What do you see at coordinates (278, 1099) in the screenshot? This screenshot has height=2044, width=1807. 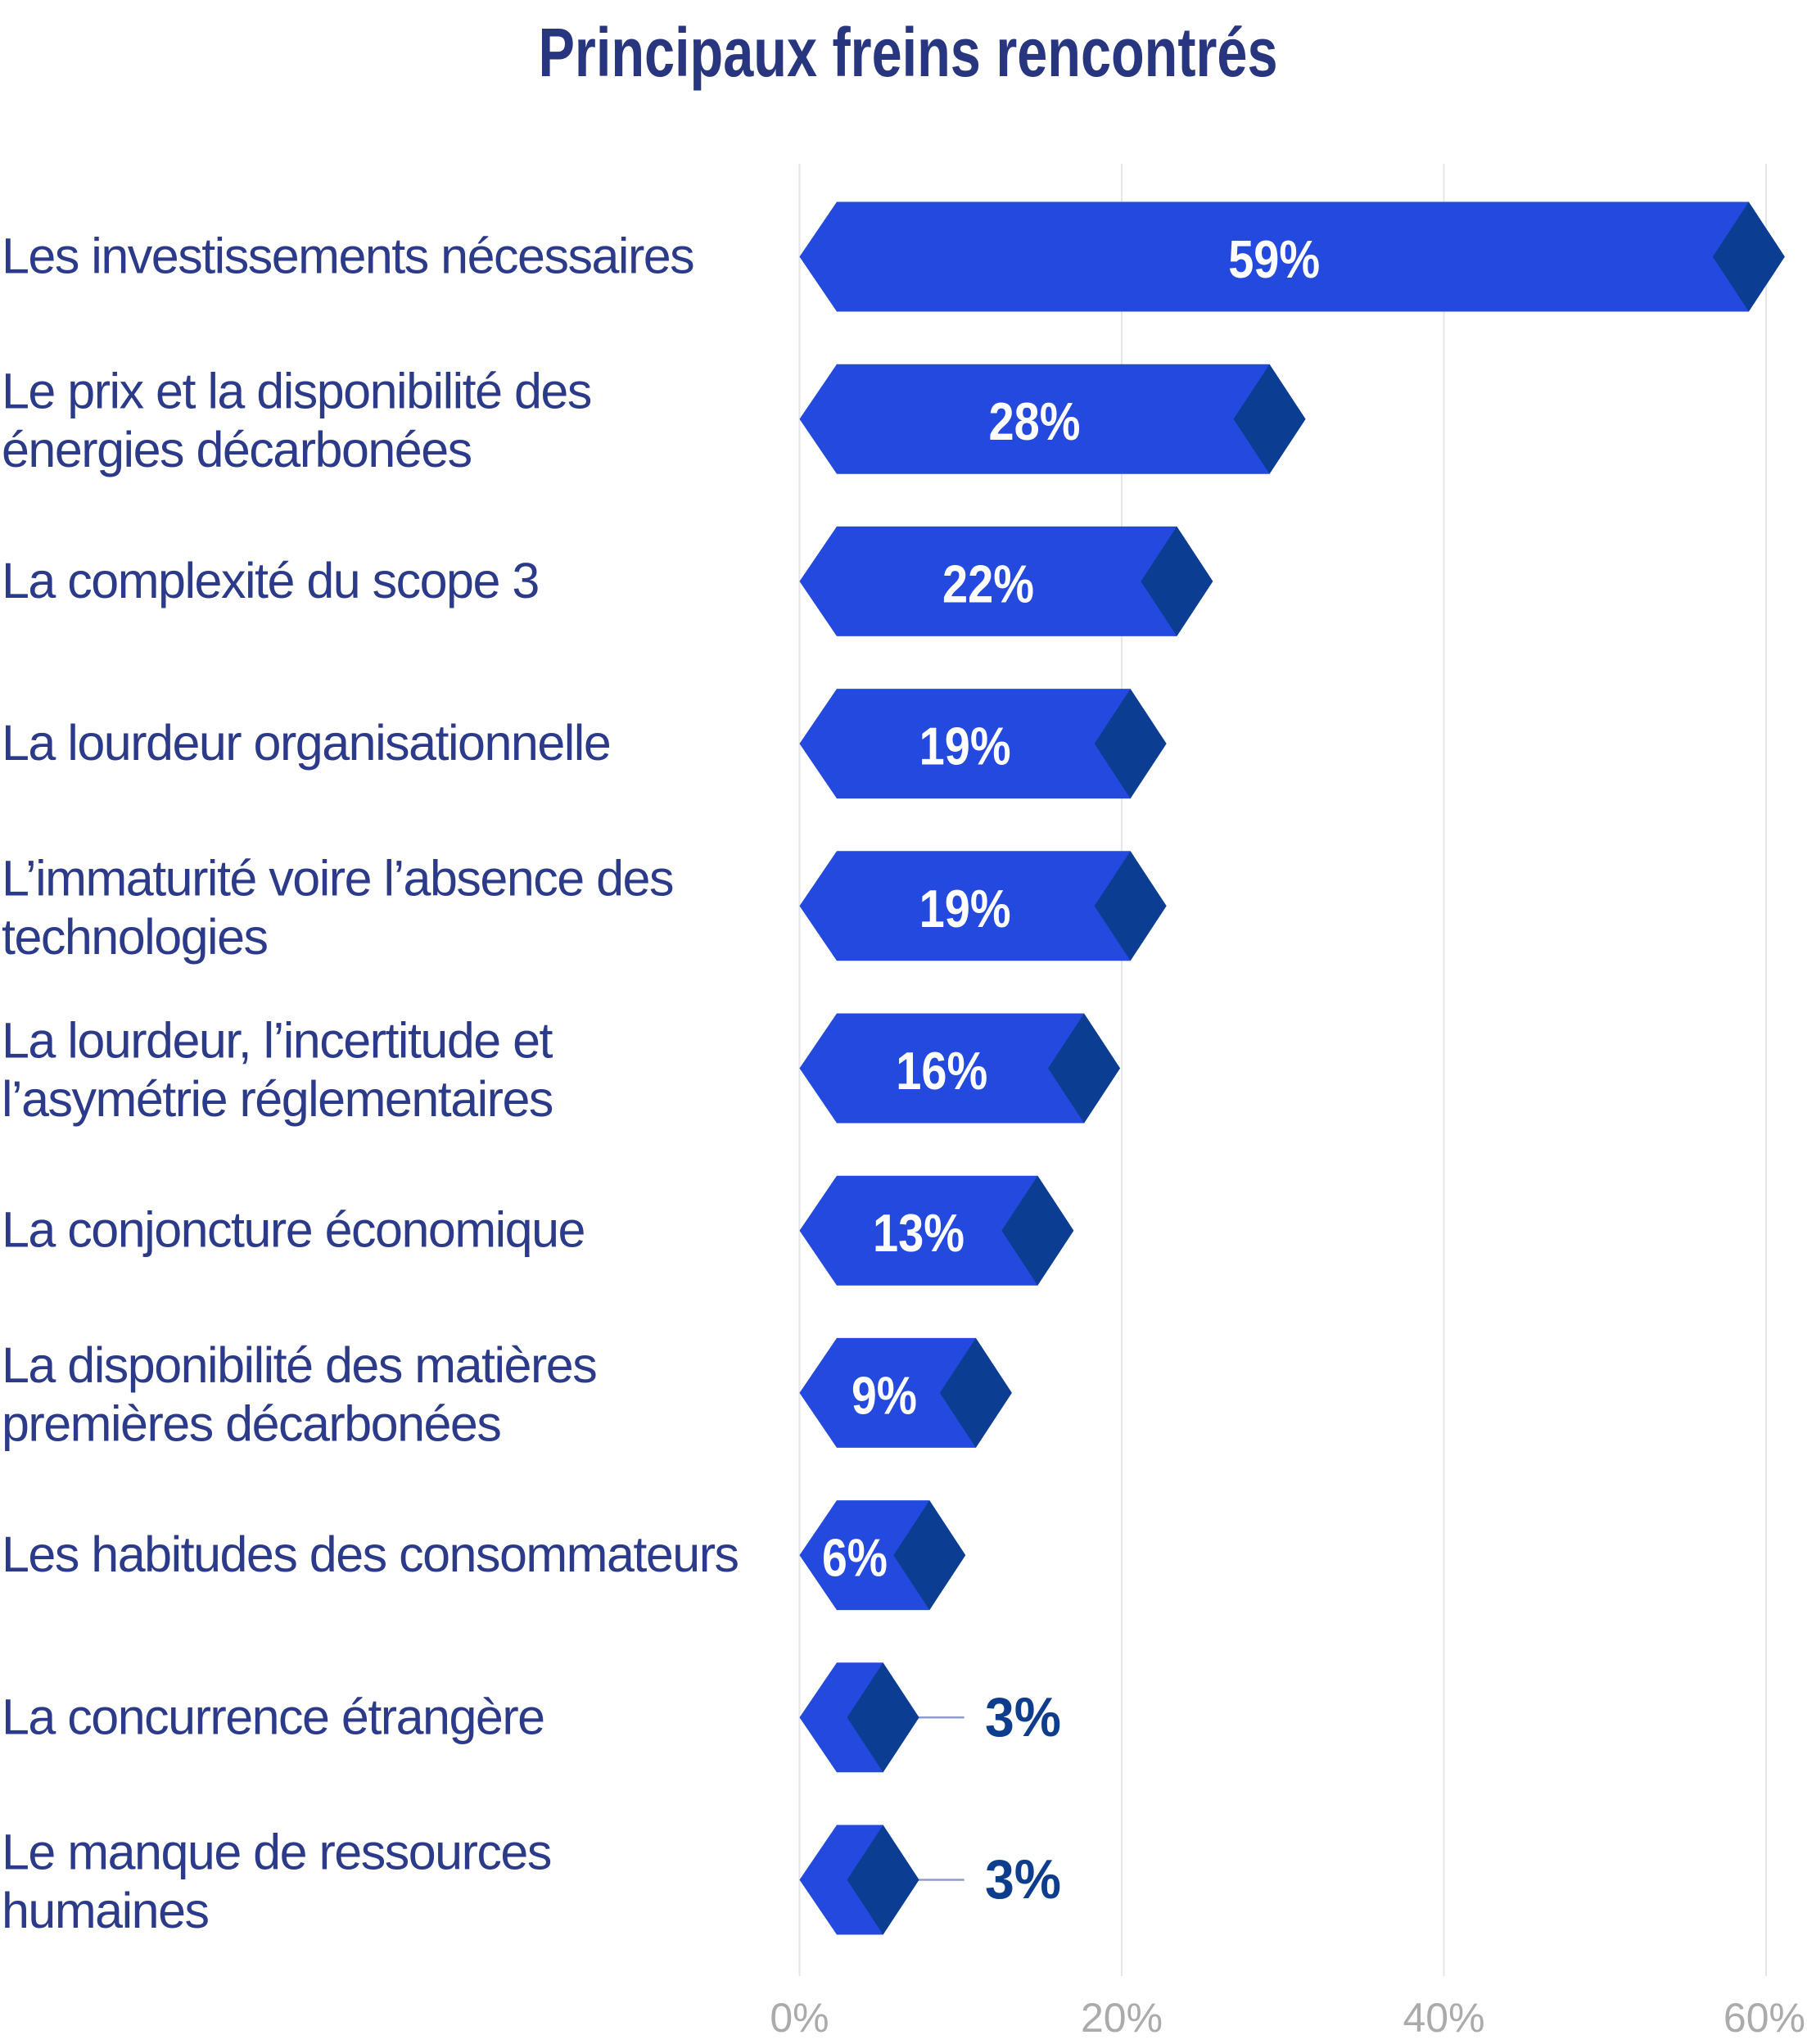 I see `svg-text: l’asymétrie réglementaires` at bounding box center [278, 1099].